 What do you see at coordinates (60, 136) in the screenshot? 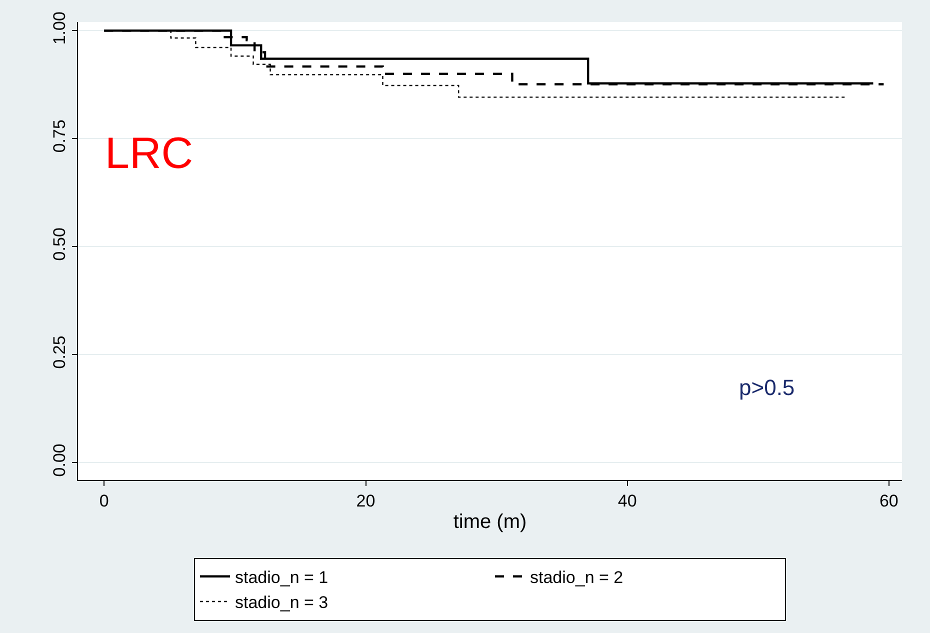
I see `y-tick-label: 0.75` at bounding box center [60, 136].